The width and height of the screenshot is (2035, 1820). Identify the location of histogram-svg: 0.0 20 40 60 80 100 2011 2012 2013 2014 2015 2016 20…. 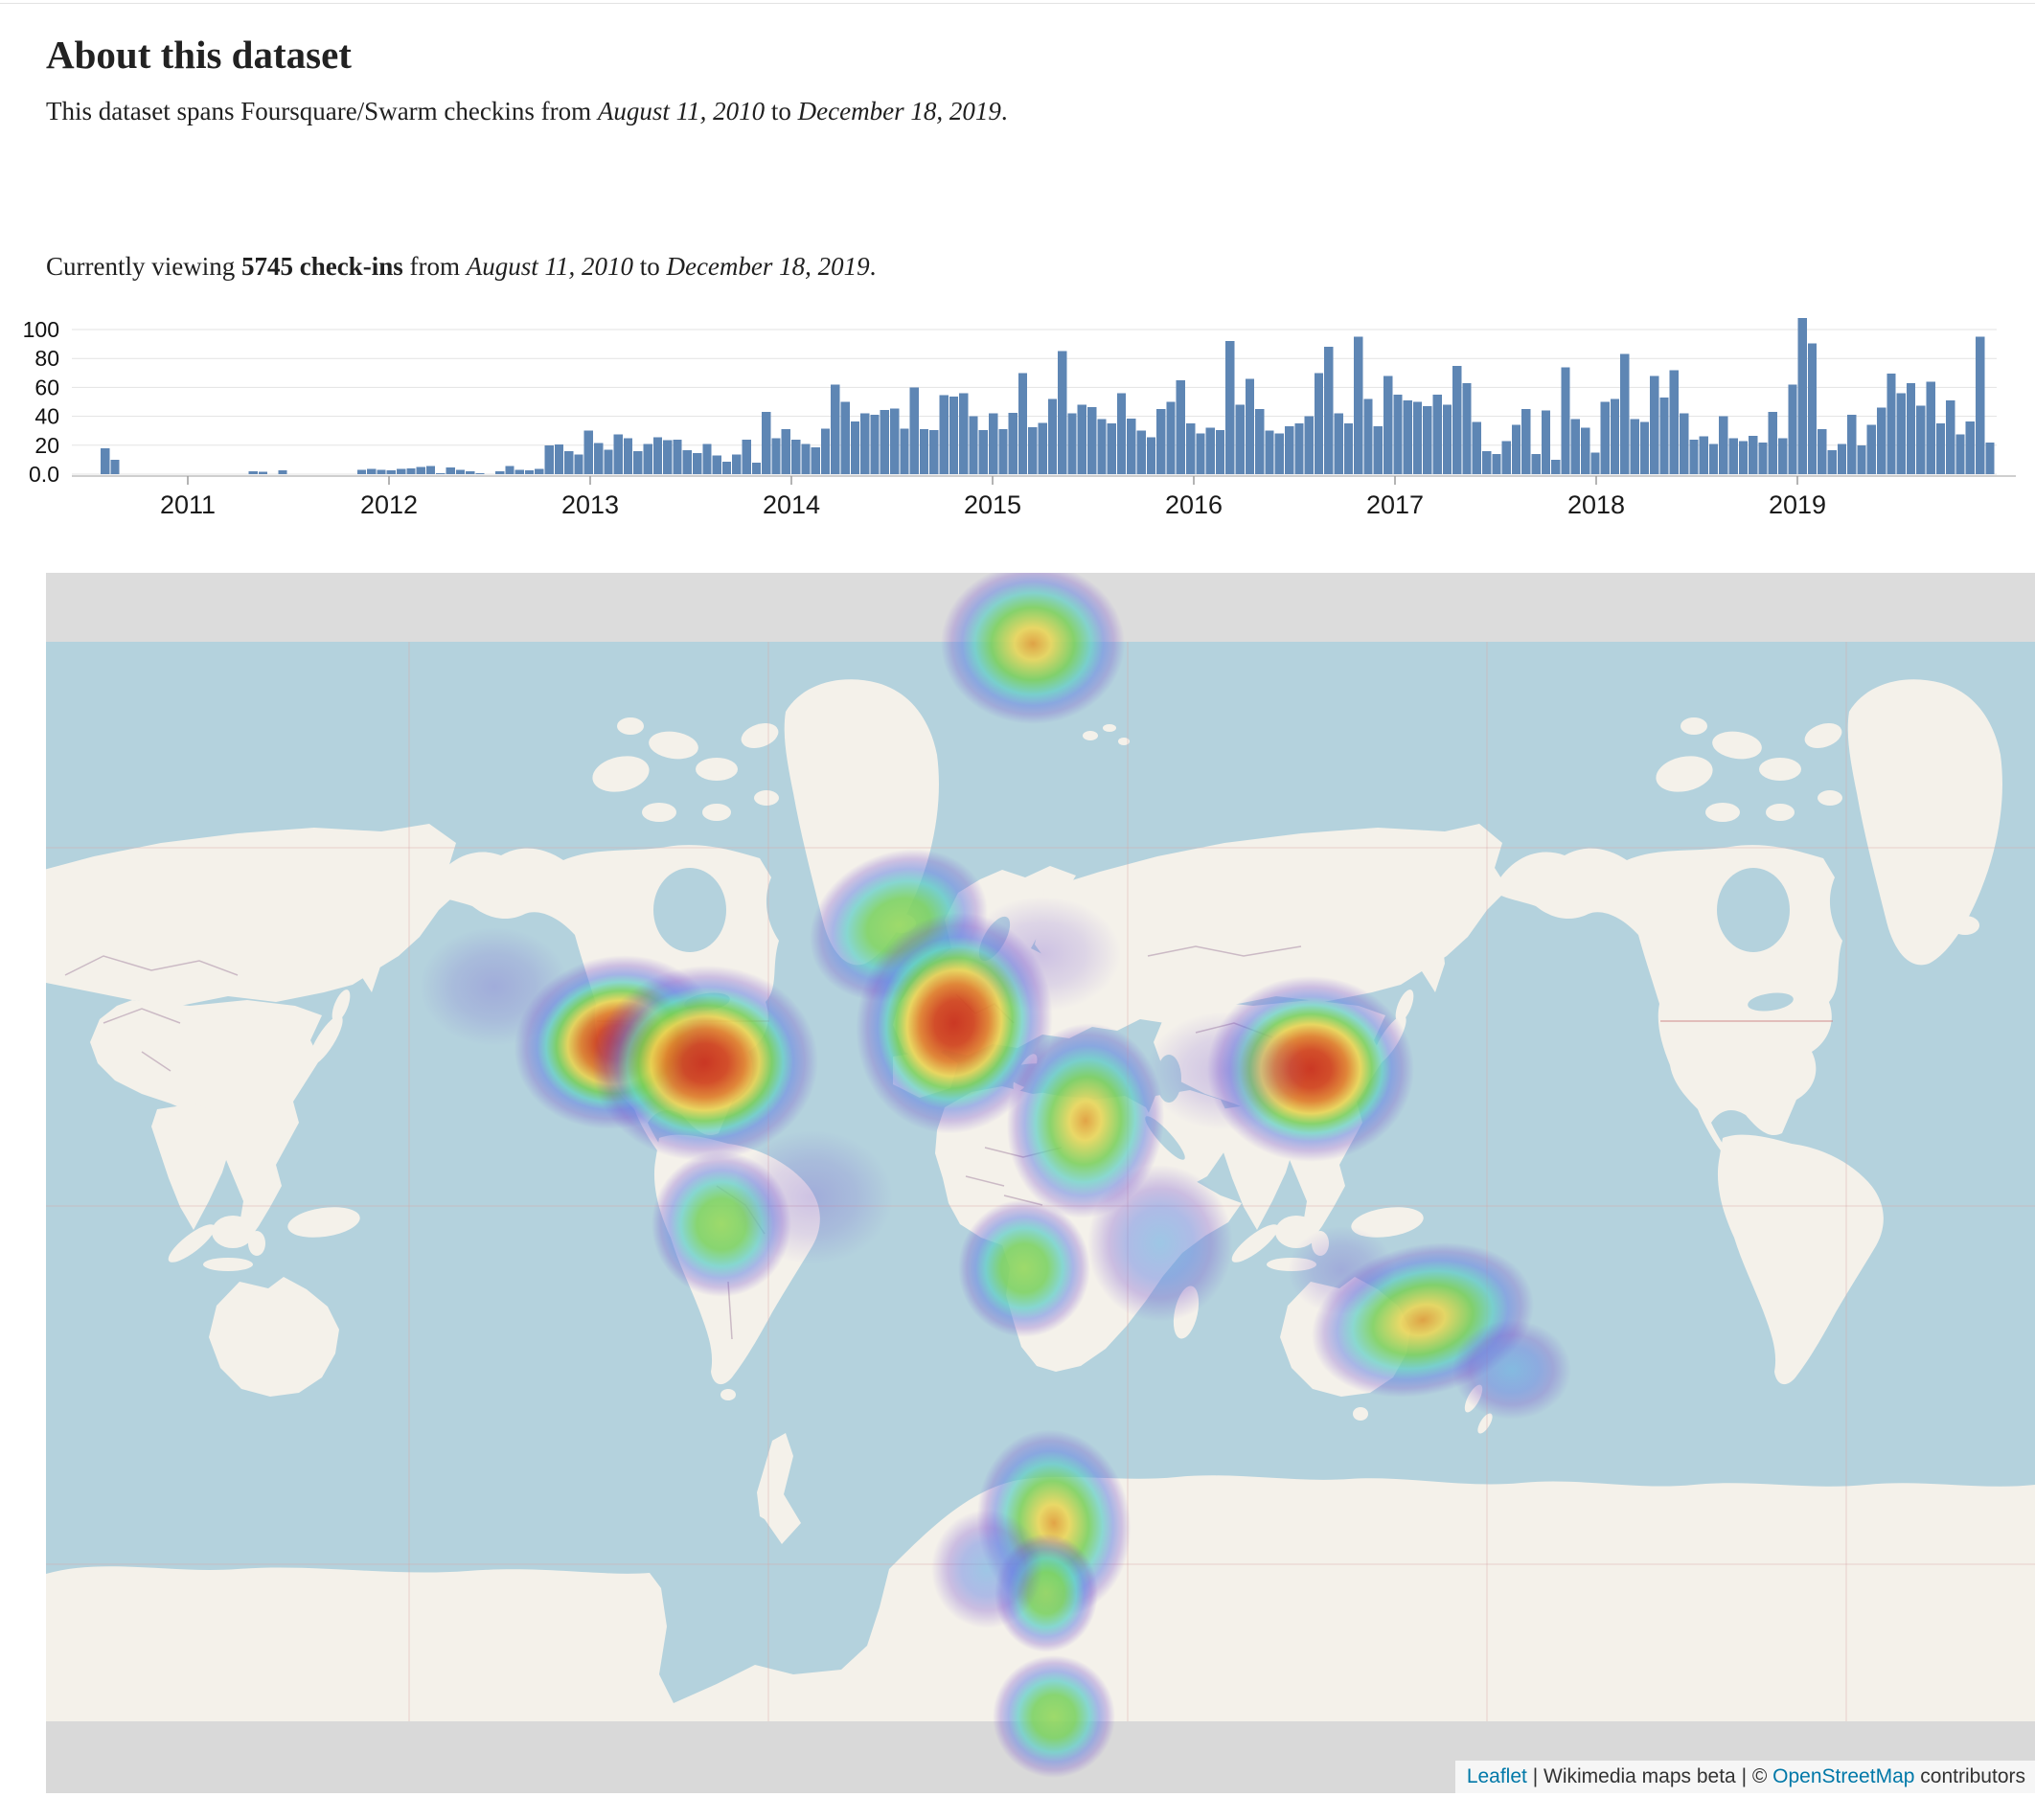
(1017, 426).